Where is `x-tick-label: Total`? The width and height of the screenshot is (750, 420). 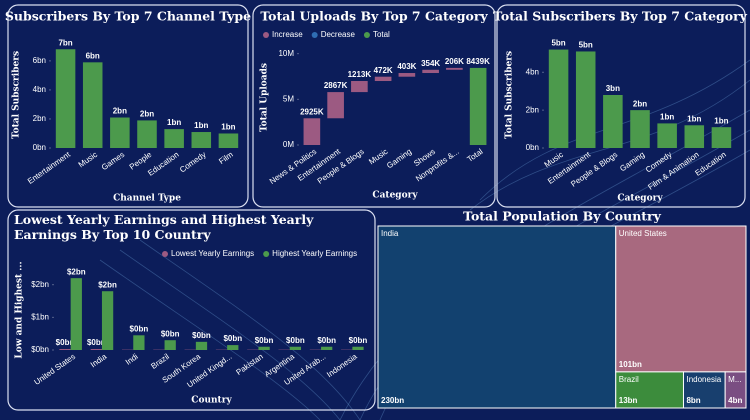 x-tick-label: Total is located at coordinates (474, 155).